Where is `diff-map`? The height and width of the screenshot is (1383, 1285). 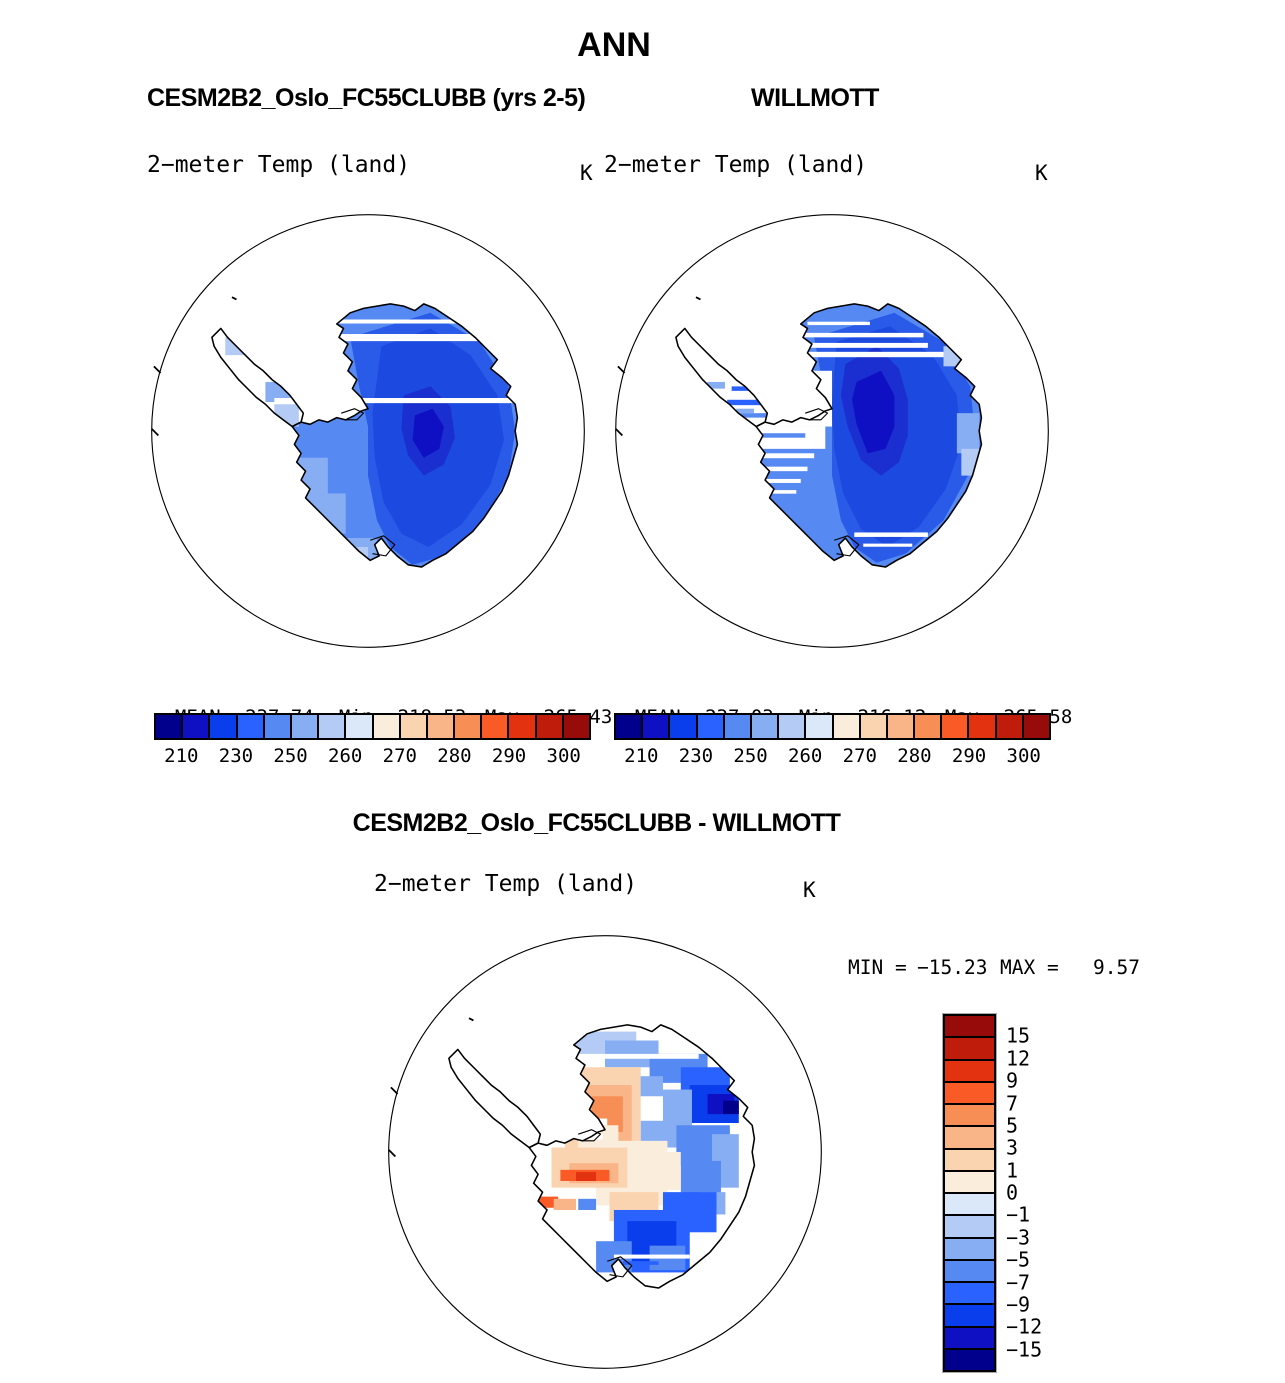 diff-map is located at coordinates (605, 1152).